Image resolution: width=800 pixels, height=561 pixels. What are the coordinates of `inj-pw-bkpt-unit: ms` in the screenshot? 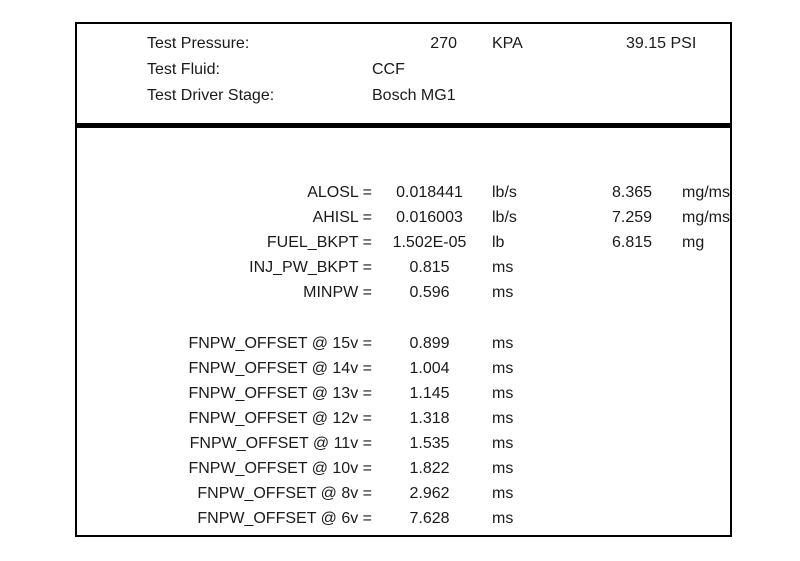 It's located at (503, 267).